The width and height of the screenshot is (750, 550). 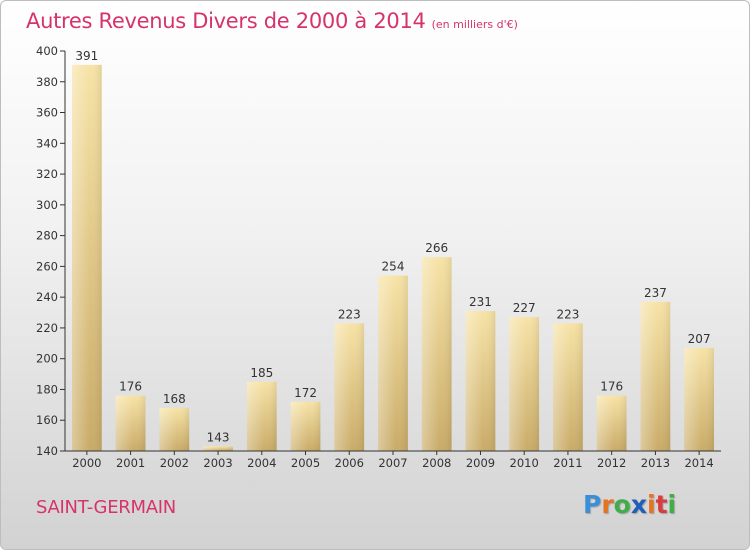 I want to click on value-label-2001: 176, so click(x=130, y=387).